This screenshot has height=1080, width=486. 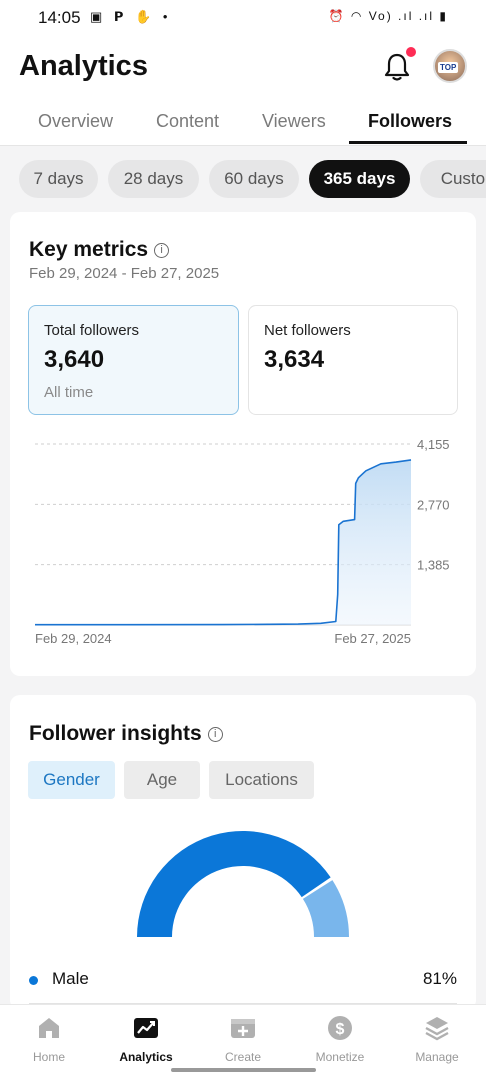 What do you see at coordinates (453, 179) in the screenshot?
I see `chip-custom: Custom` at bounding box center [453, 179].